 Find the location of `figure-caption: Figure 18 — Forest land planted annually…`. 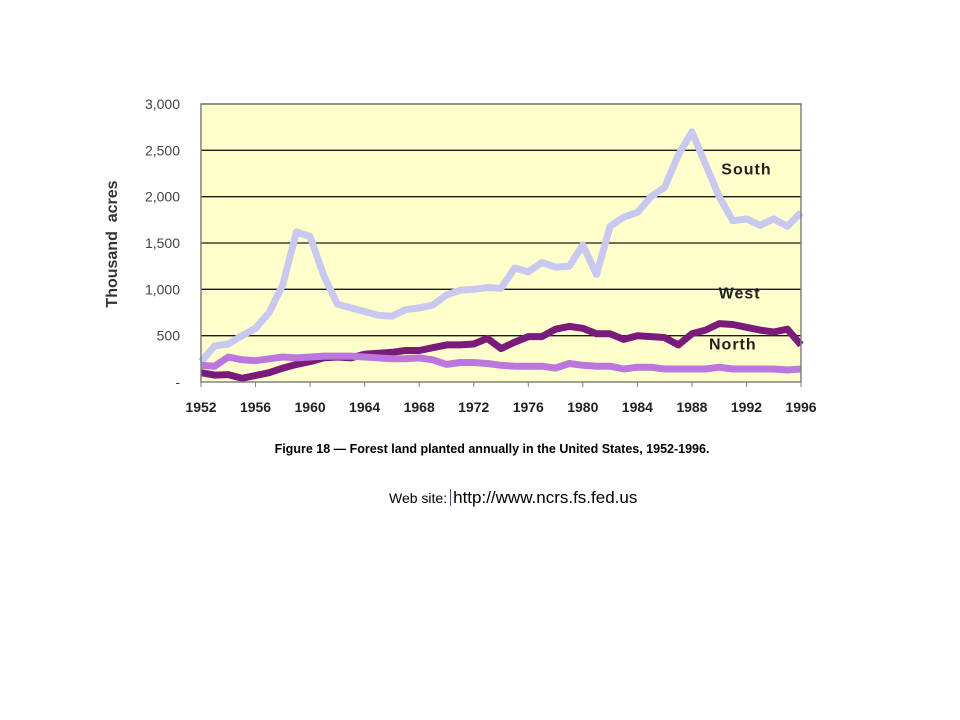

figure-caption: Figure 18 — Forest land planted annually… is located at coordinates (492, 449).